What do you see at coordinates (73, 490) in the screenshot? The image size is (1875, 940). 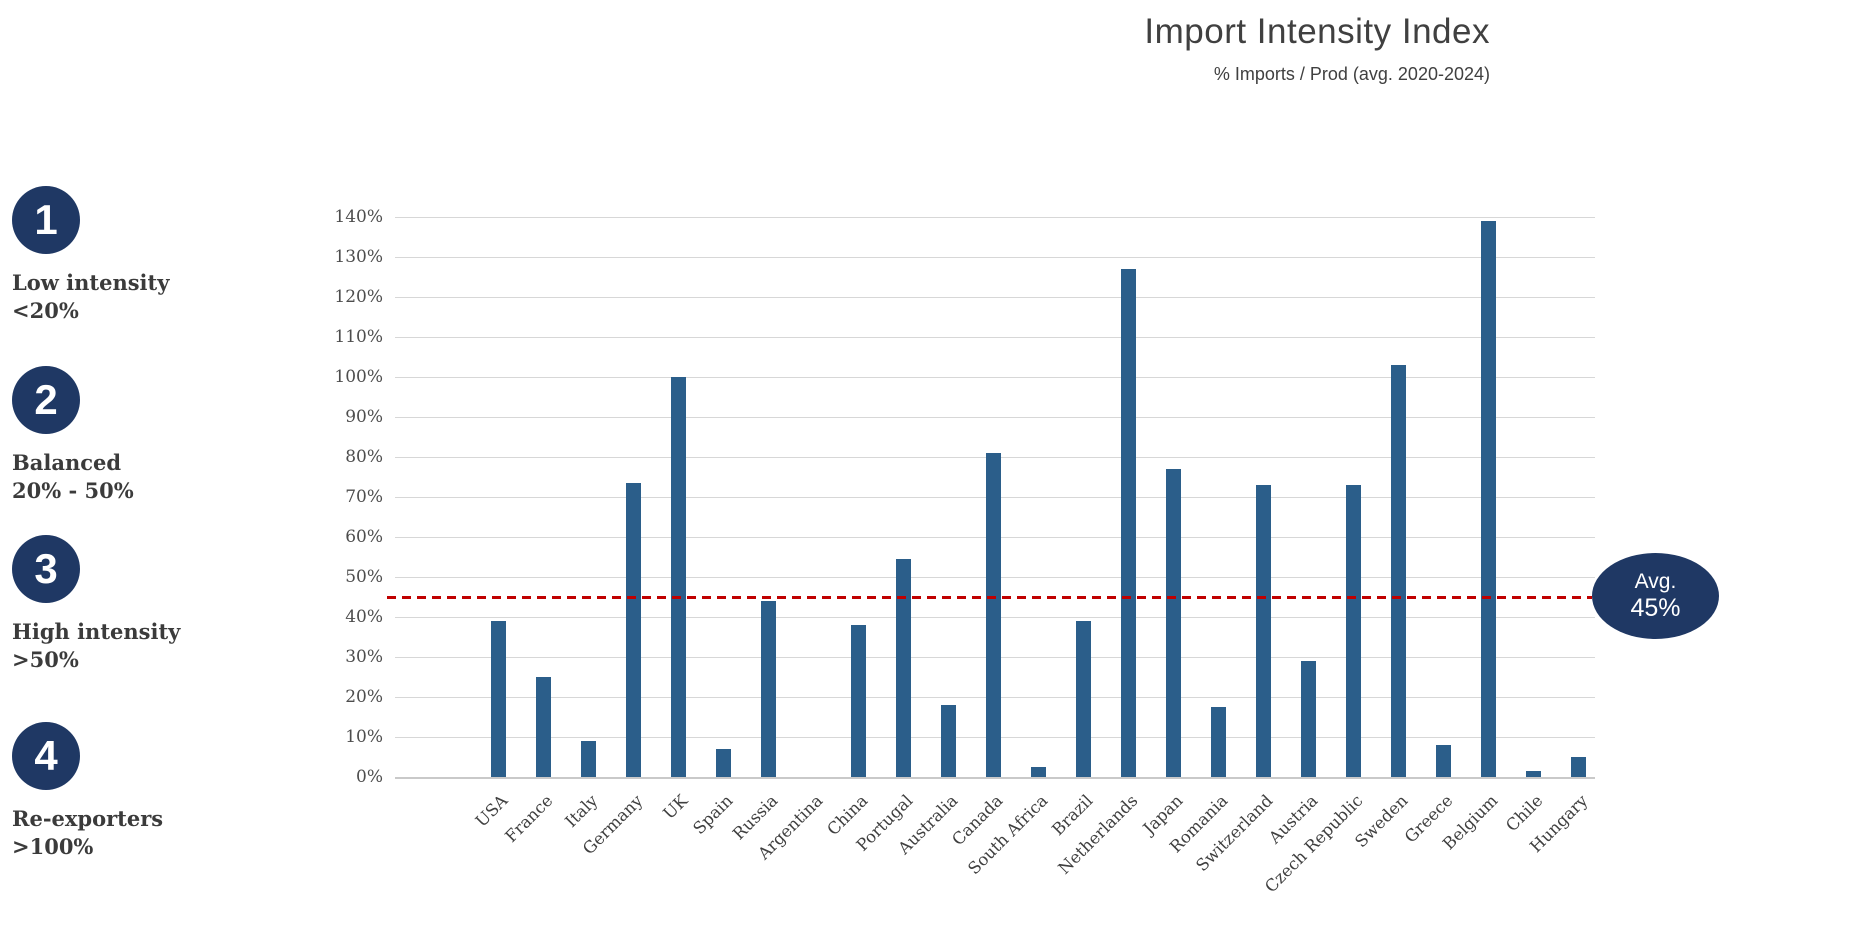 I see `legend-item-range: 20% - 50%` at bounding box center [73, 490].